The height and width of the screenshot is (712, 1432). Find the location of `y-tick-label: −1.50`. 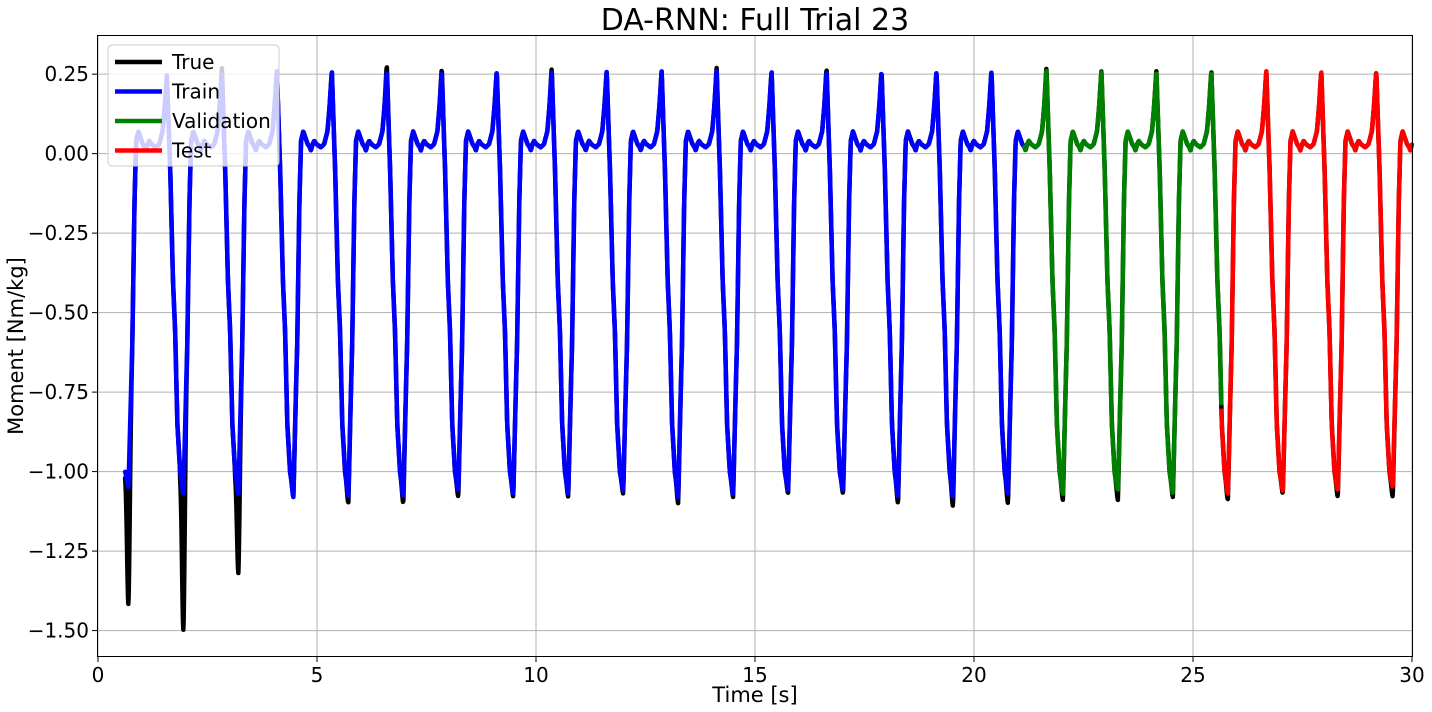

y-tick-label: −1.50 is located at coordinates (58, 631).